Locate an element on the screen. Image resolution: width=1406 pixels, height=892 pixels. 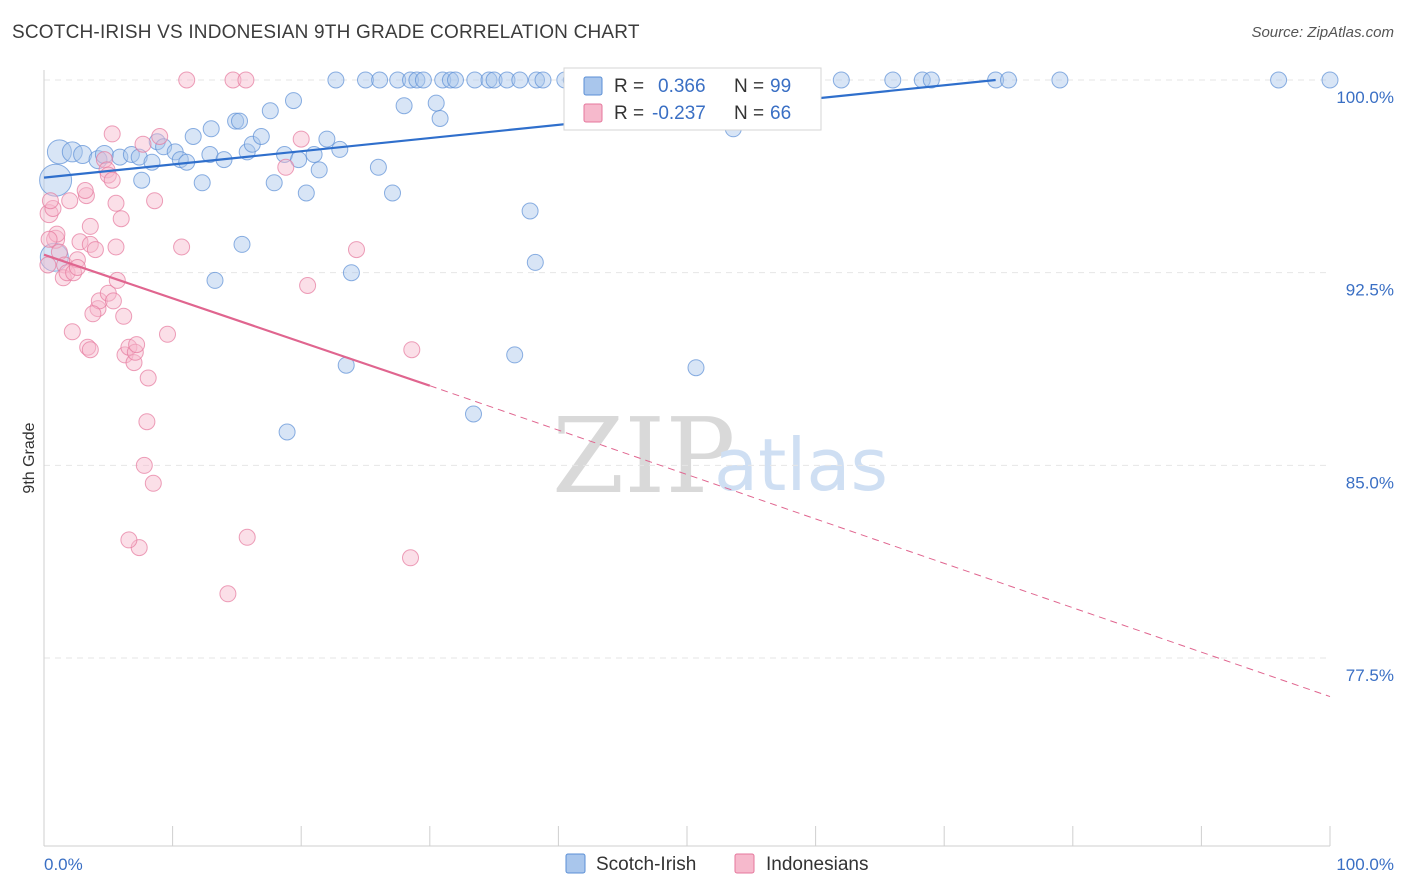
series-legend-swatch-indonesians is located at coordinates (744, 863).